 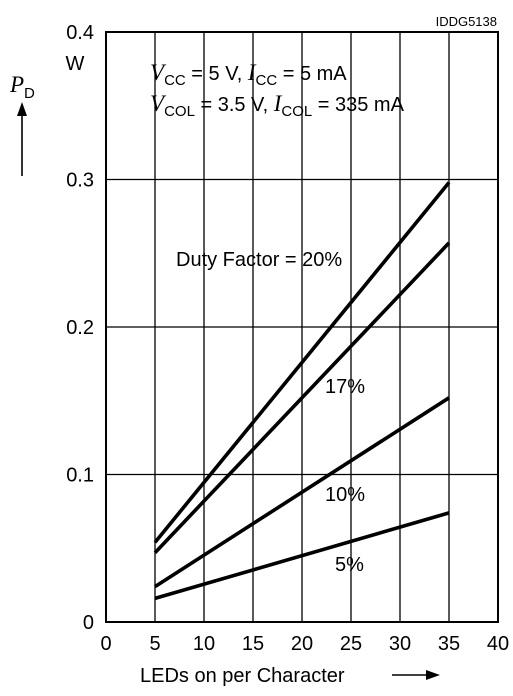 I want to click on x-axis-label: LEDs on per Character, so click(x=290, y=676).